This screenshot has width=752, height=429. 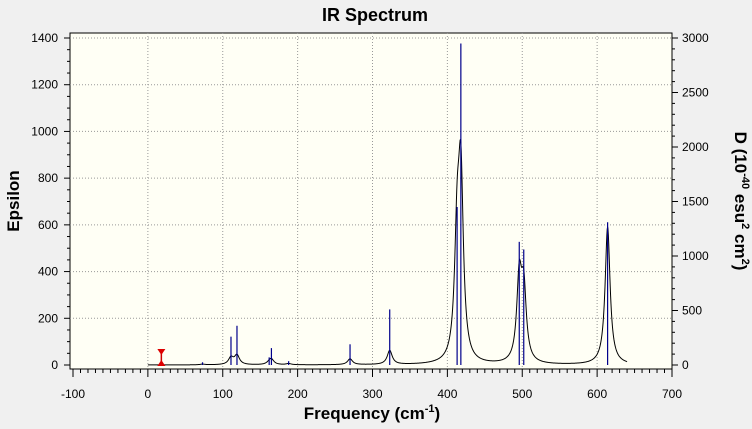 What do you see at coordinates (223, 394) in the screenshot?
I see `x-tick-label: 100` at bounding box center [223, 394].